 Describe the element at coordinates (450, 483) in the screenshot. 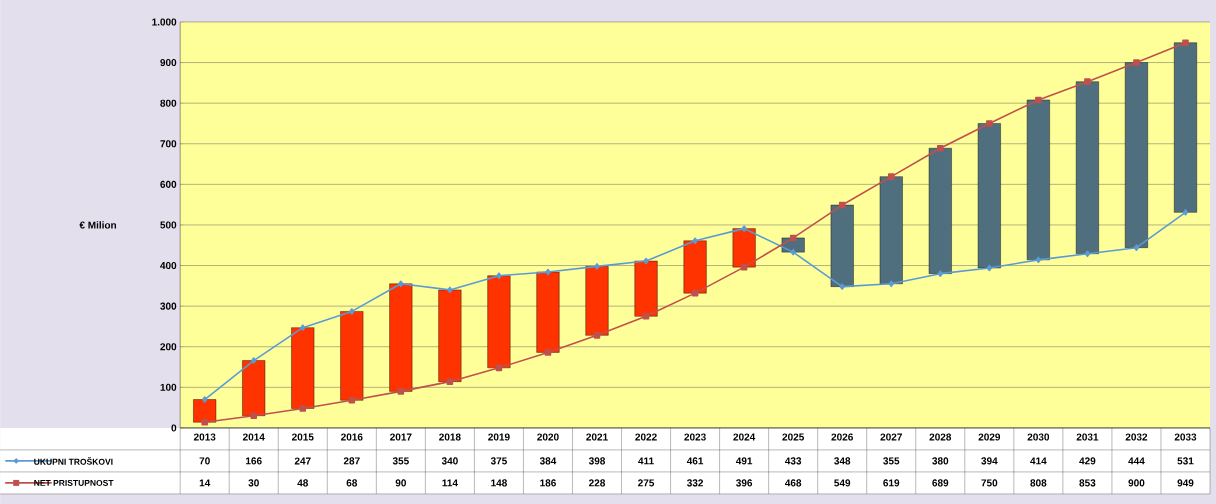

I see `data-label: 114` at that location.